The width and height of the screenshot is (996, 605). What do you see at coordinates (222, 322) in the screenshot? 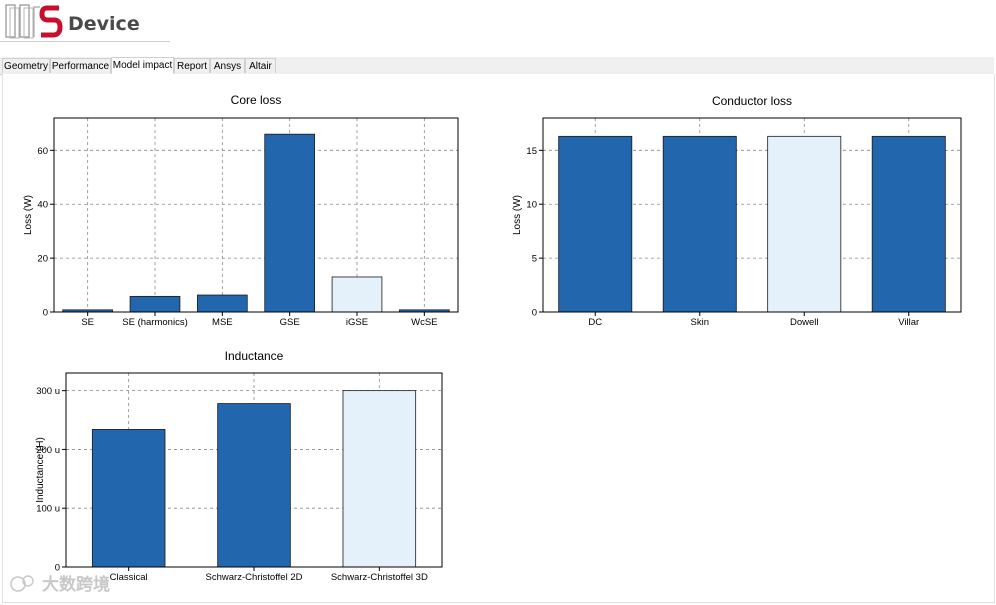
I see `core-loss-xtick-label: MSE` at bounding box center [222, 322].